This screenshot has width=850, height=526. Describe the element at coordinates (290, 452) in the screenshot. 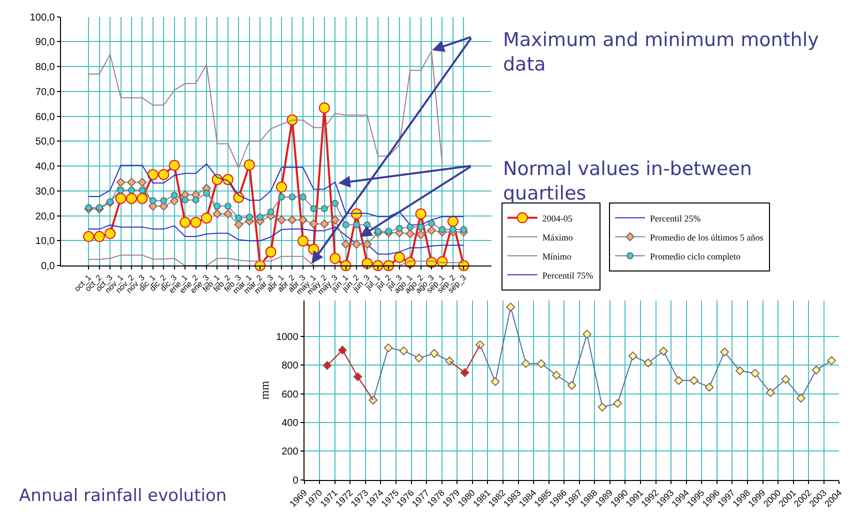

I see `y-tick-label: 200` at that location.